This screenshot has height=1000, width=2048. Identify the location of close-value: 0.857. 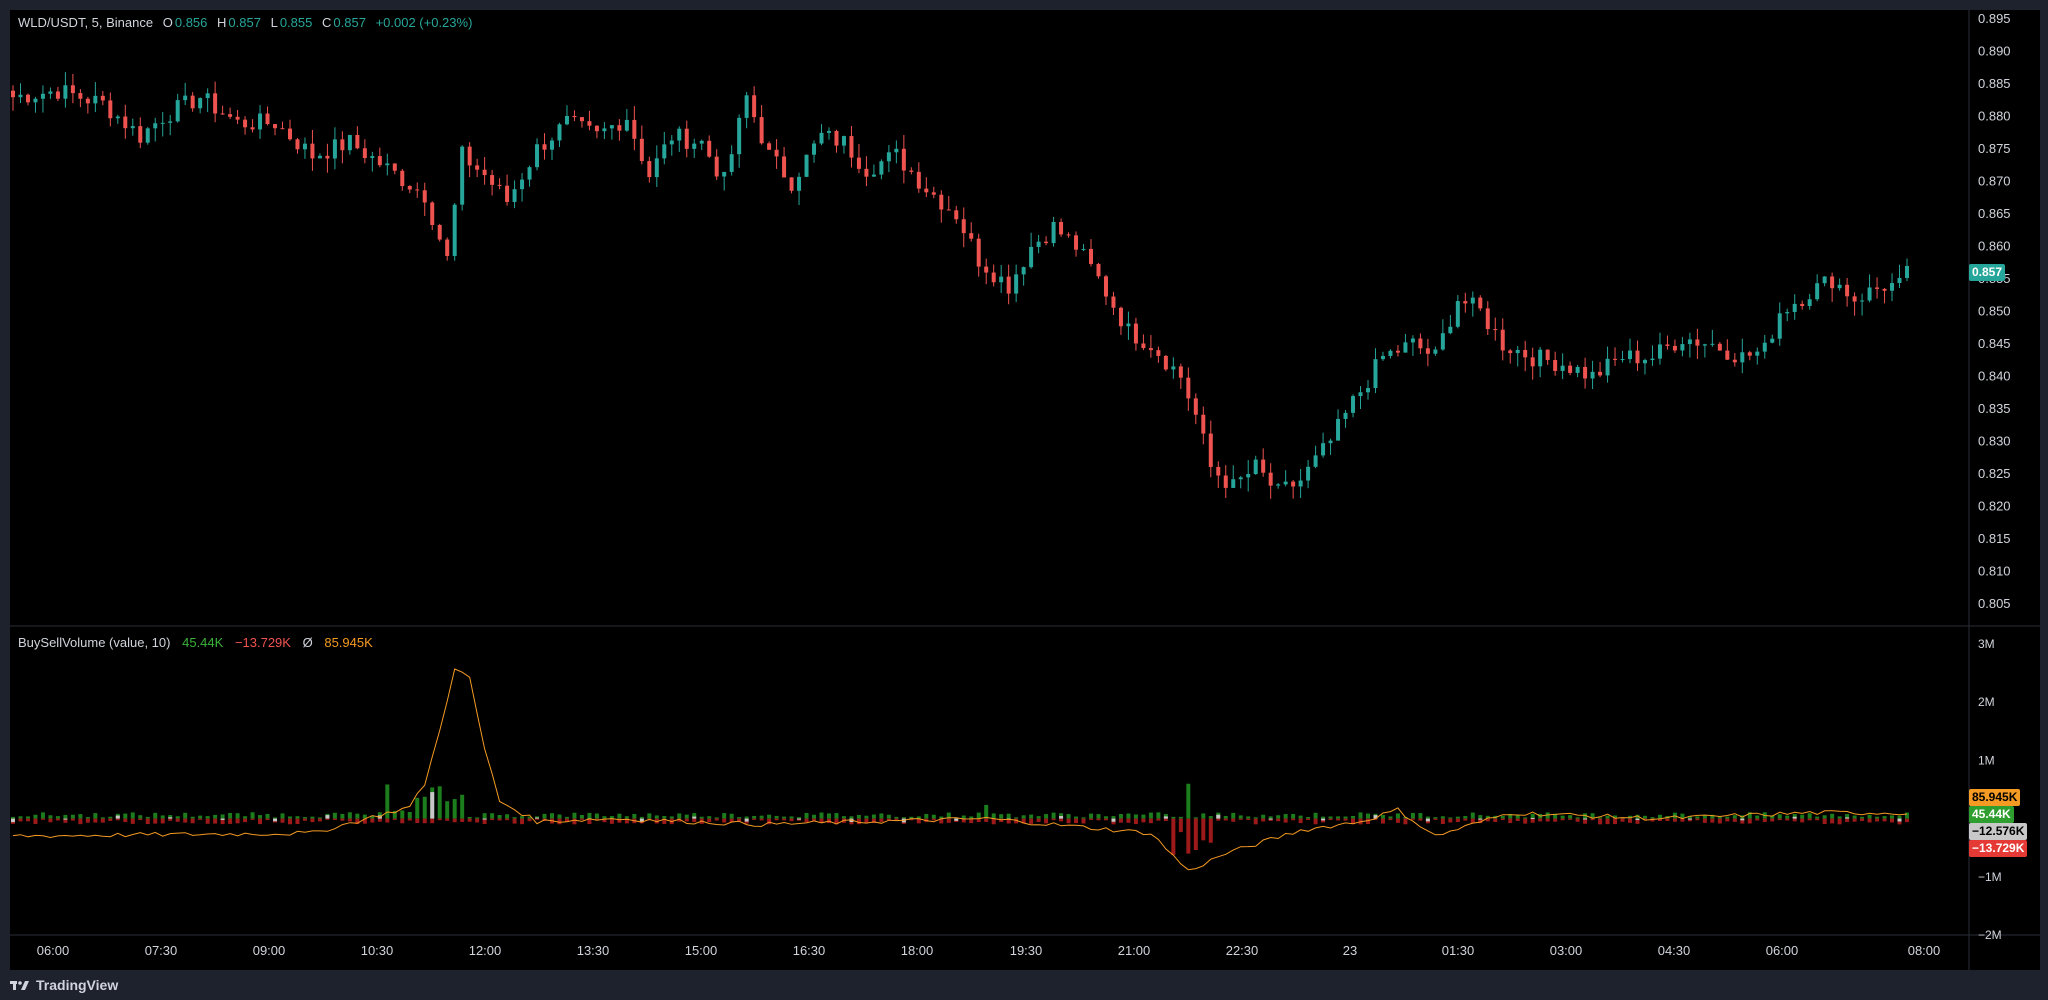
(349, 22).